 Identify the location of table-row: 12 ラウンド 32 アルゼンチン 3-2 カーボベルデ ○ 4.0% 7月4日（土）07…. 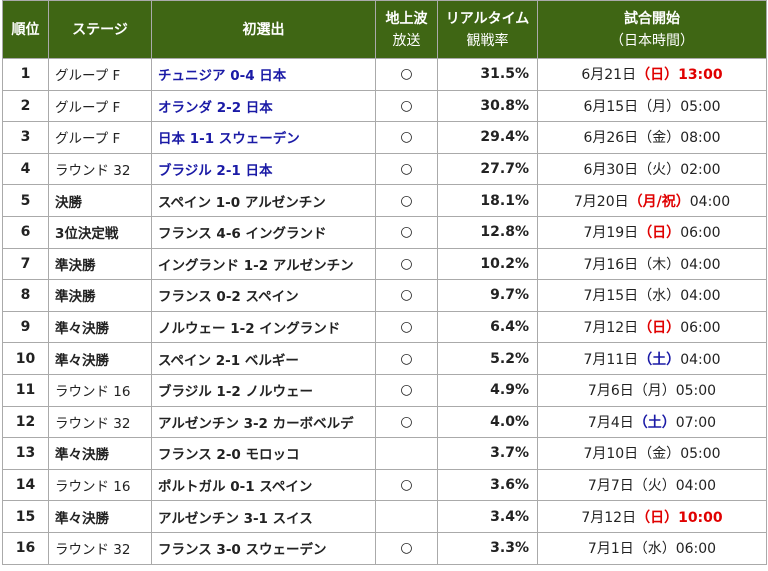
(384, 422).